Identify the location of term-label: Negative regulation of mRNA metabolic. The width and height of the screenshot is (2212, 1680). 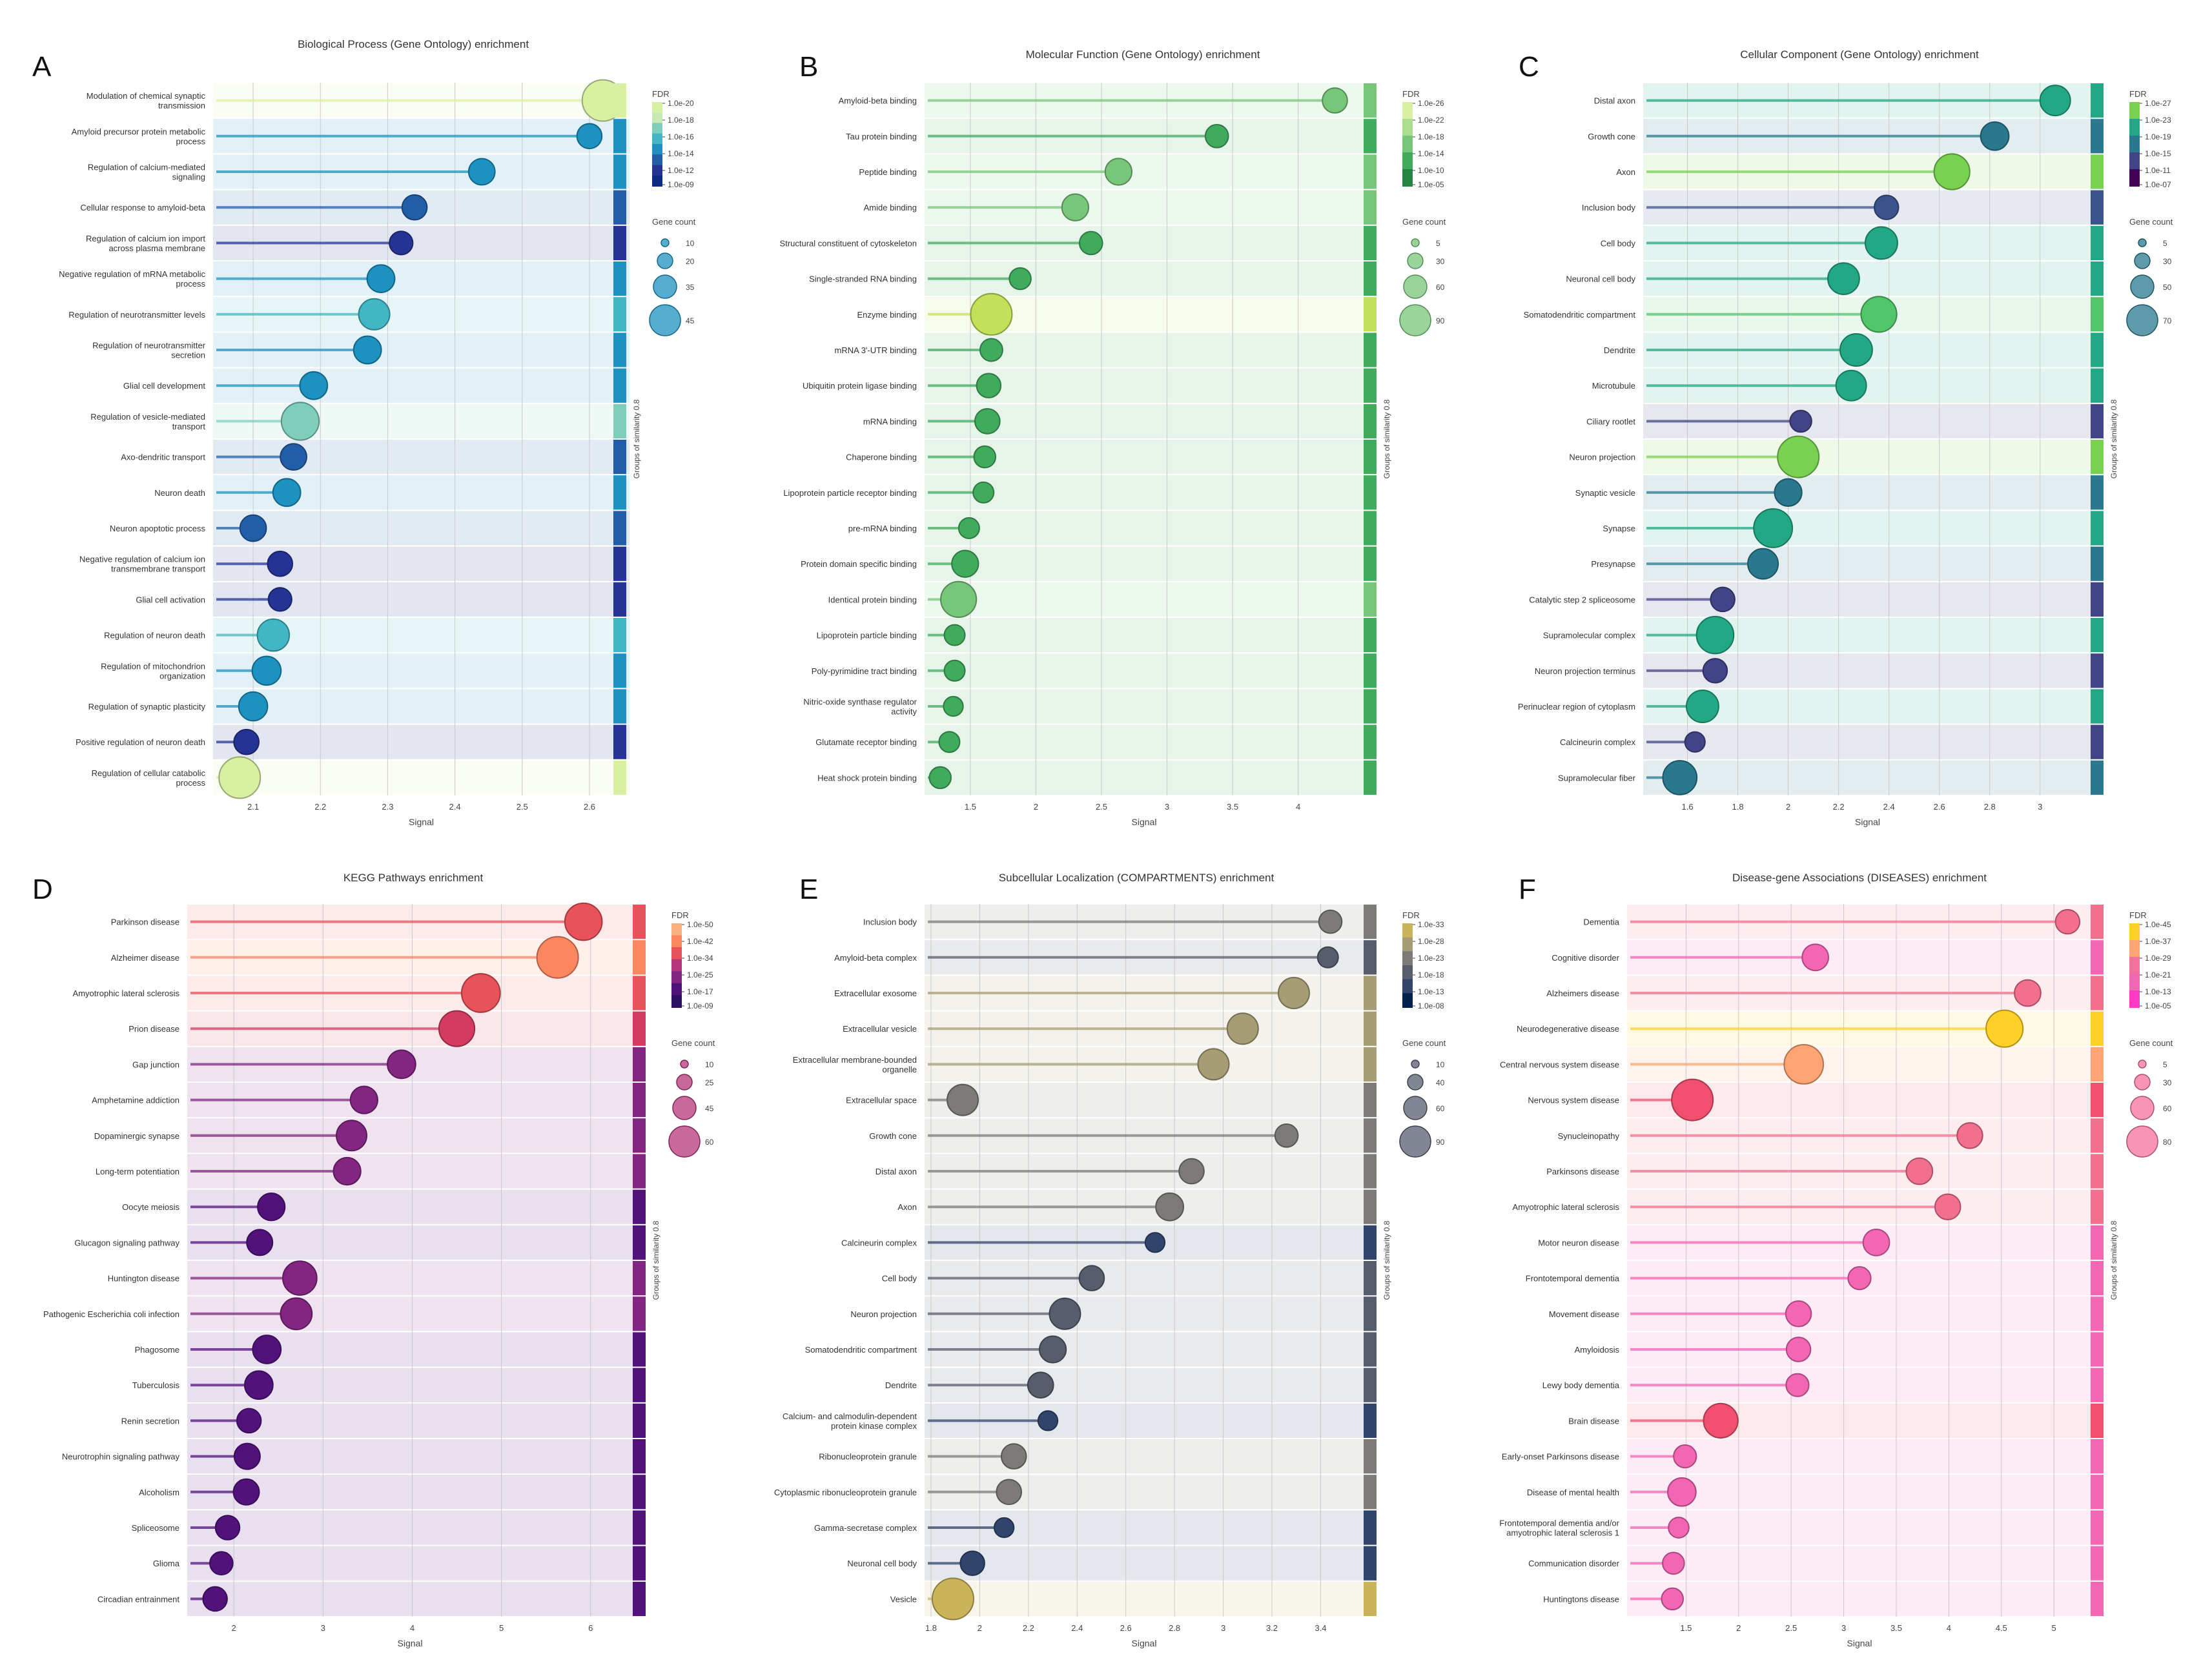
(132, 274).